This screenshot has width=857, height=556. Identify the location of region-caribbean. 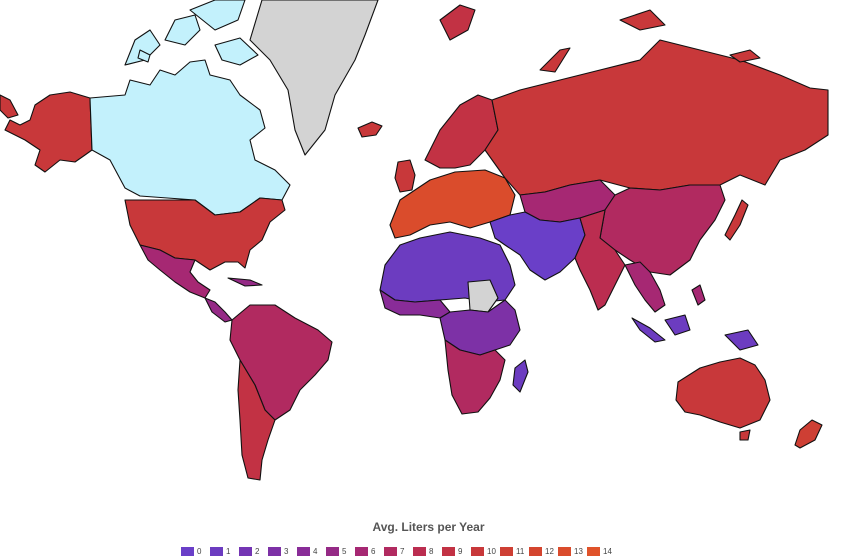
(245, 282).